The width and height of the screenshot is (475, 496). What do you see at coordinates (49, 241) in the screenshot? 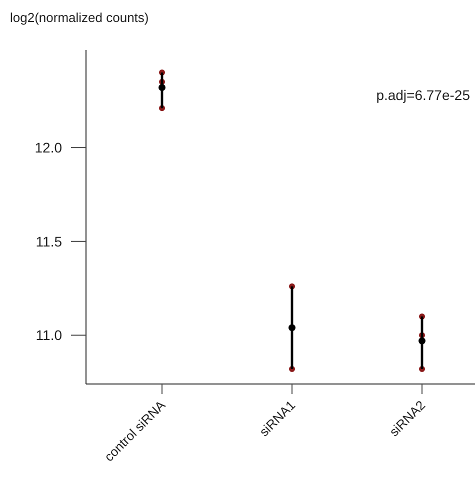
I see `y-tick-label: 11.5` at bounding box center [49, 241].